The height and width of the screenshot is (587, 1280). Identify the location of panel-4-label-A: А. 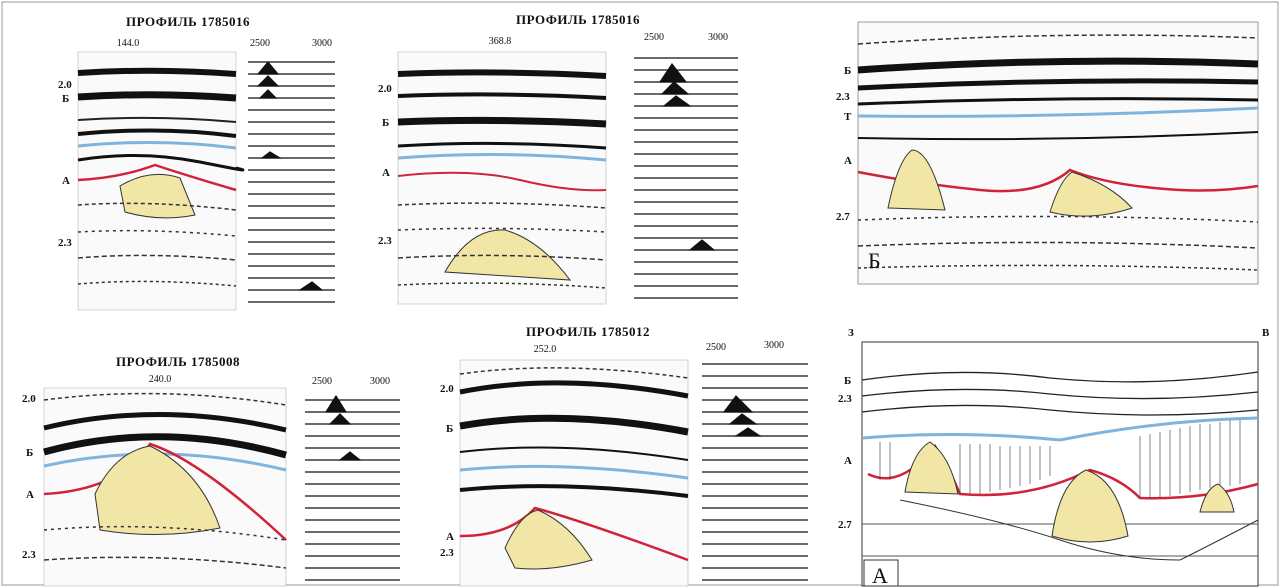
(450, 537).